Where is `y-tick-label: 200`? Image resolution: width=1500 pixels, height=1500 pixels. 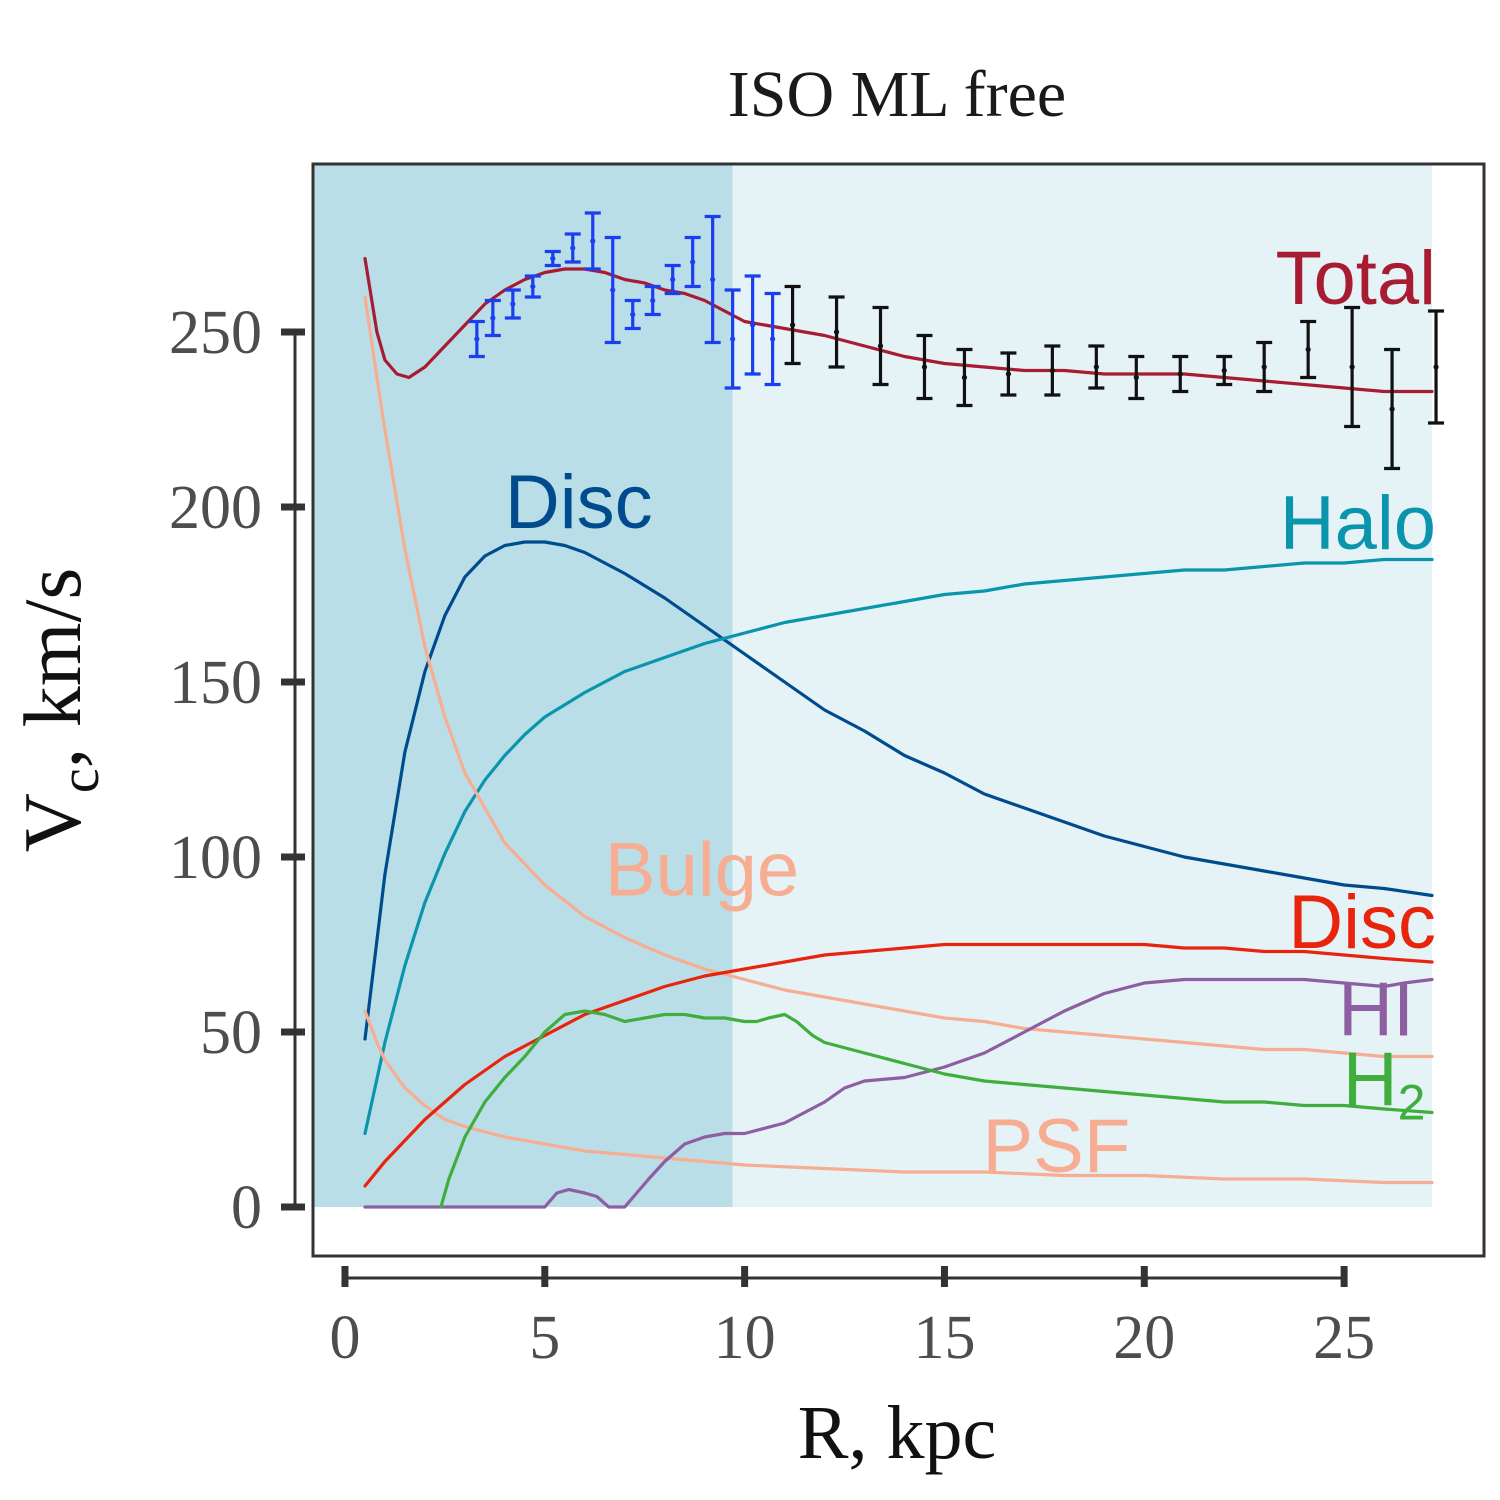
y-tick-label: 200 is located at coordinates (215, 508).